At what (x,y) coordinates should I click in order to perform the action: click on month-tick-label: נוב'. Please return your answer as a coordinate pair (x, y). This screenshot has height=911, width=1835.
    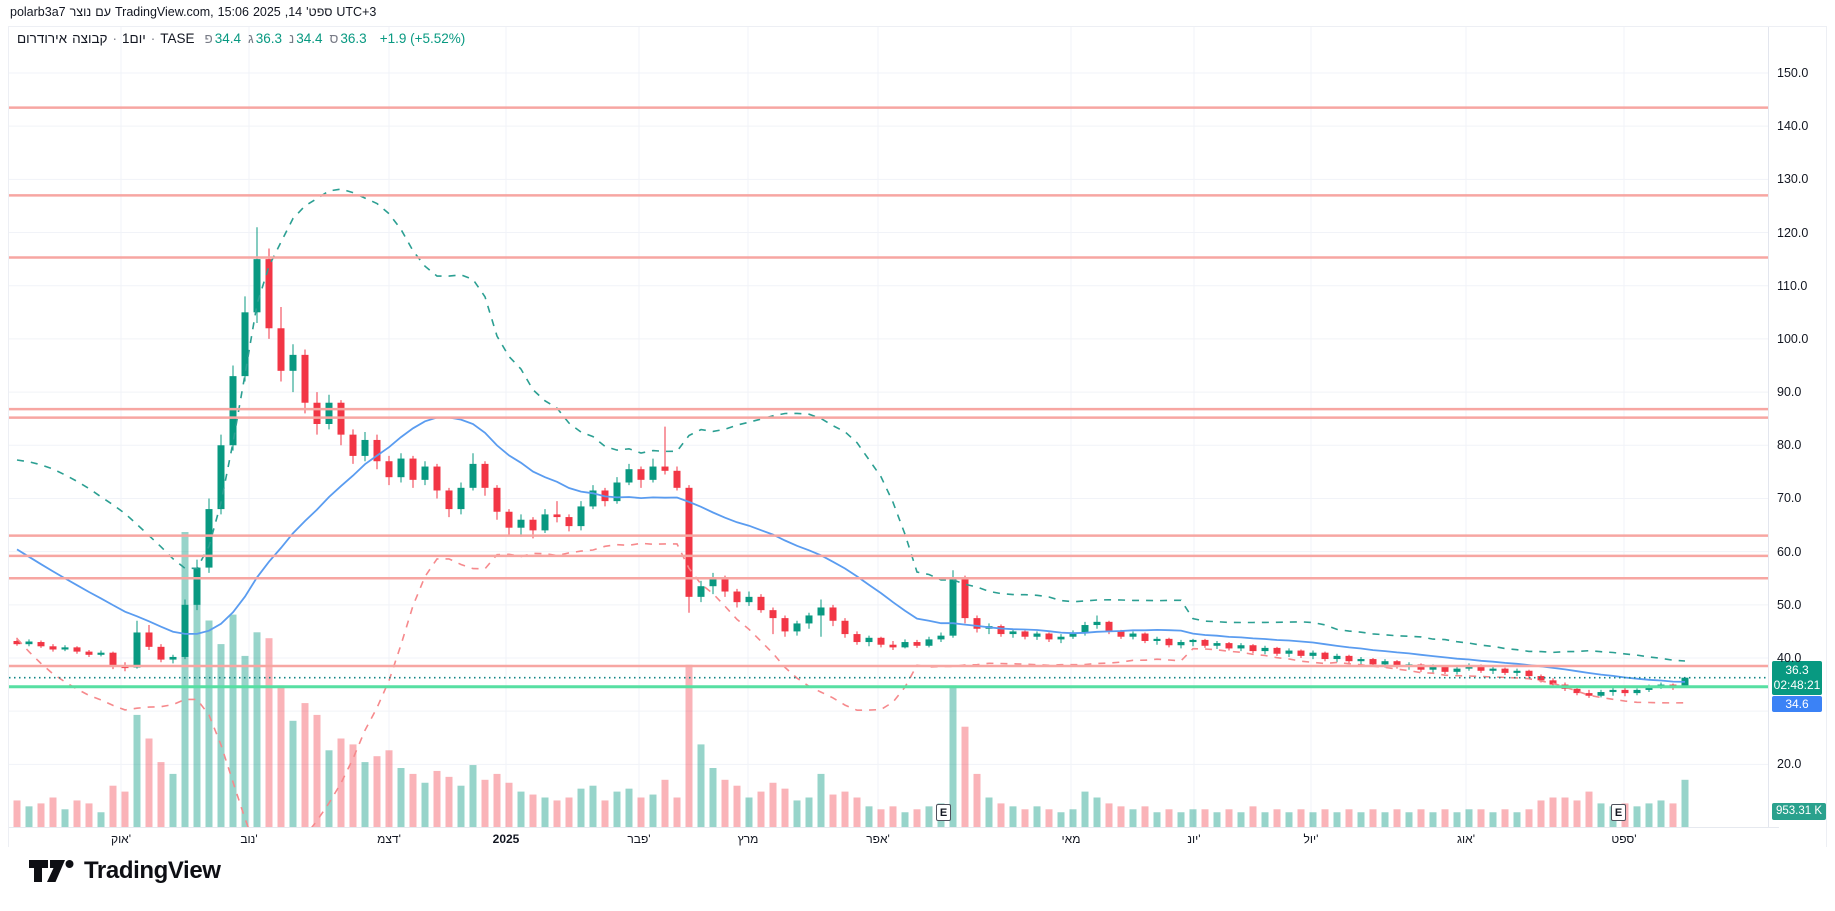
    Looking at the image, I should click on (249, 839).